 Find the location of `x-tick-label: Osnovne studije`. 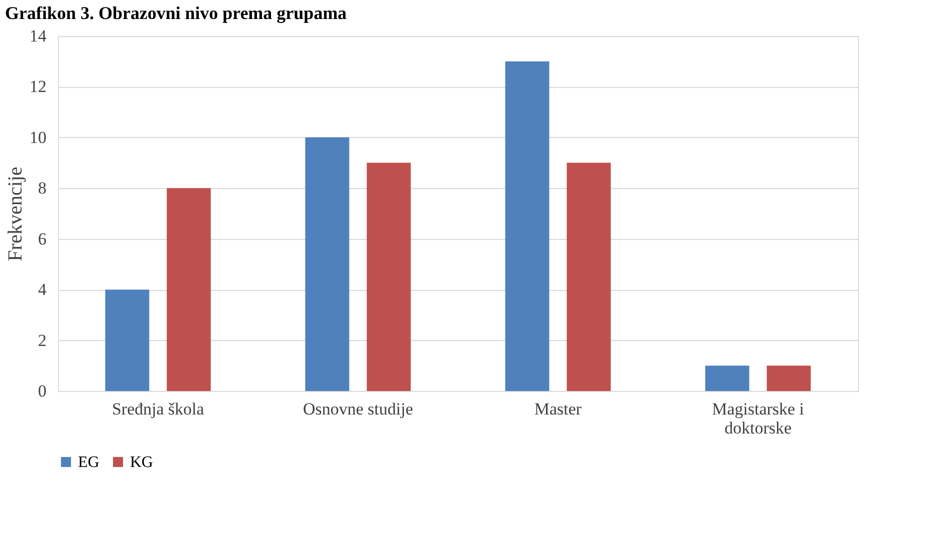

x-tick-label: Osnovne studije is located at coordinates (358, 409).